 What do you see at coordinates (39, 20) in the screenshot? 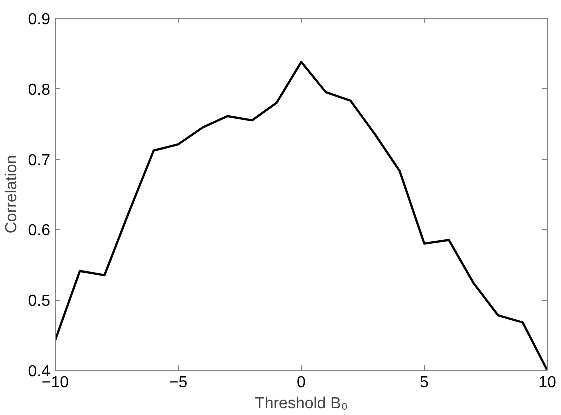
I see `y-tick-label: 0.9` at bounding box center [39, 20].